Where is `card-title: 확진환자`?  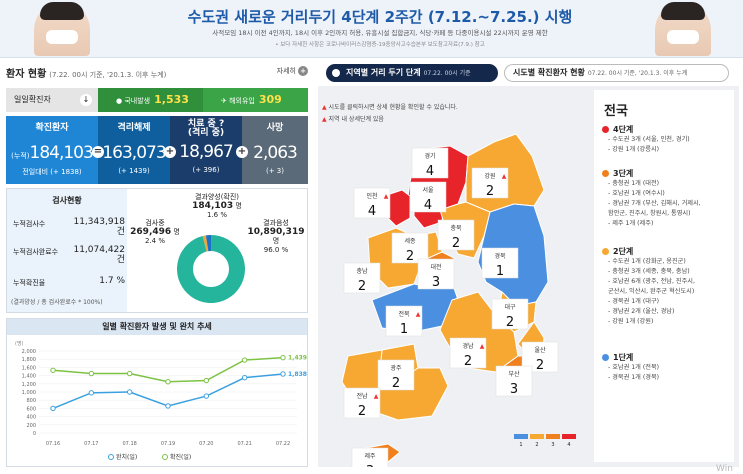 card-title: 확진환자 is located at coordinates (52, 128).